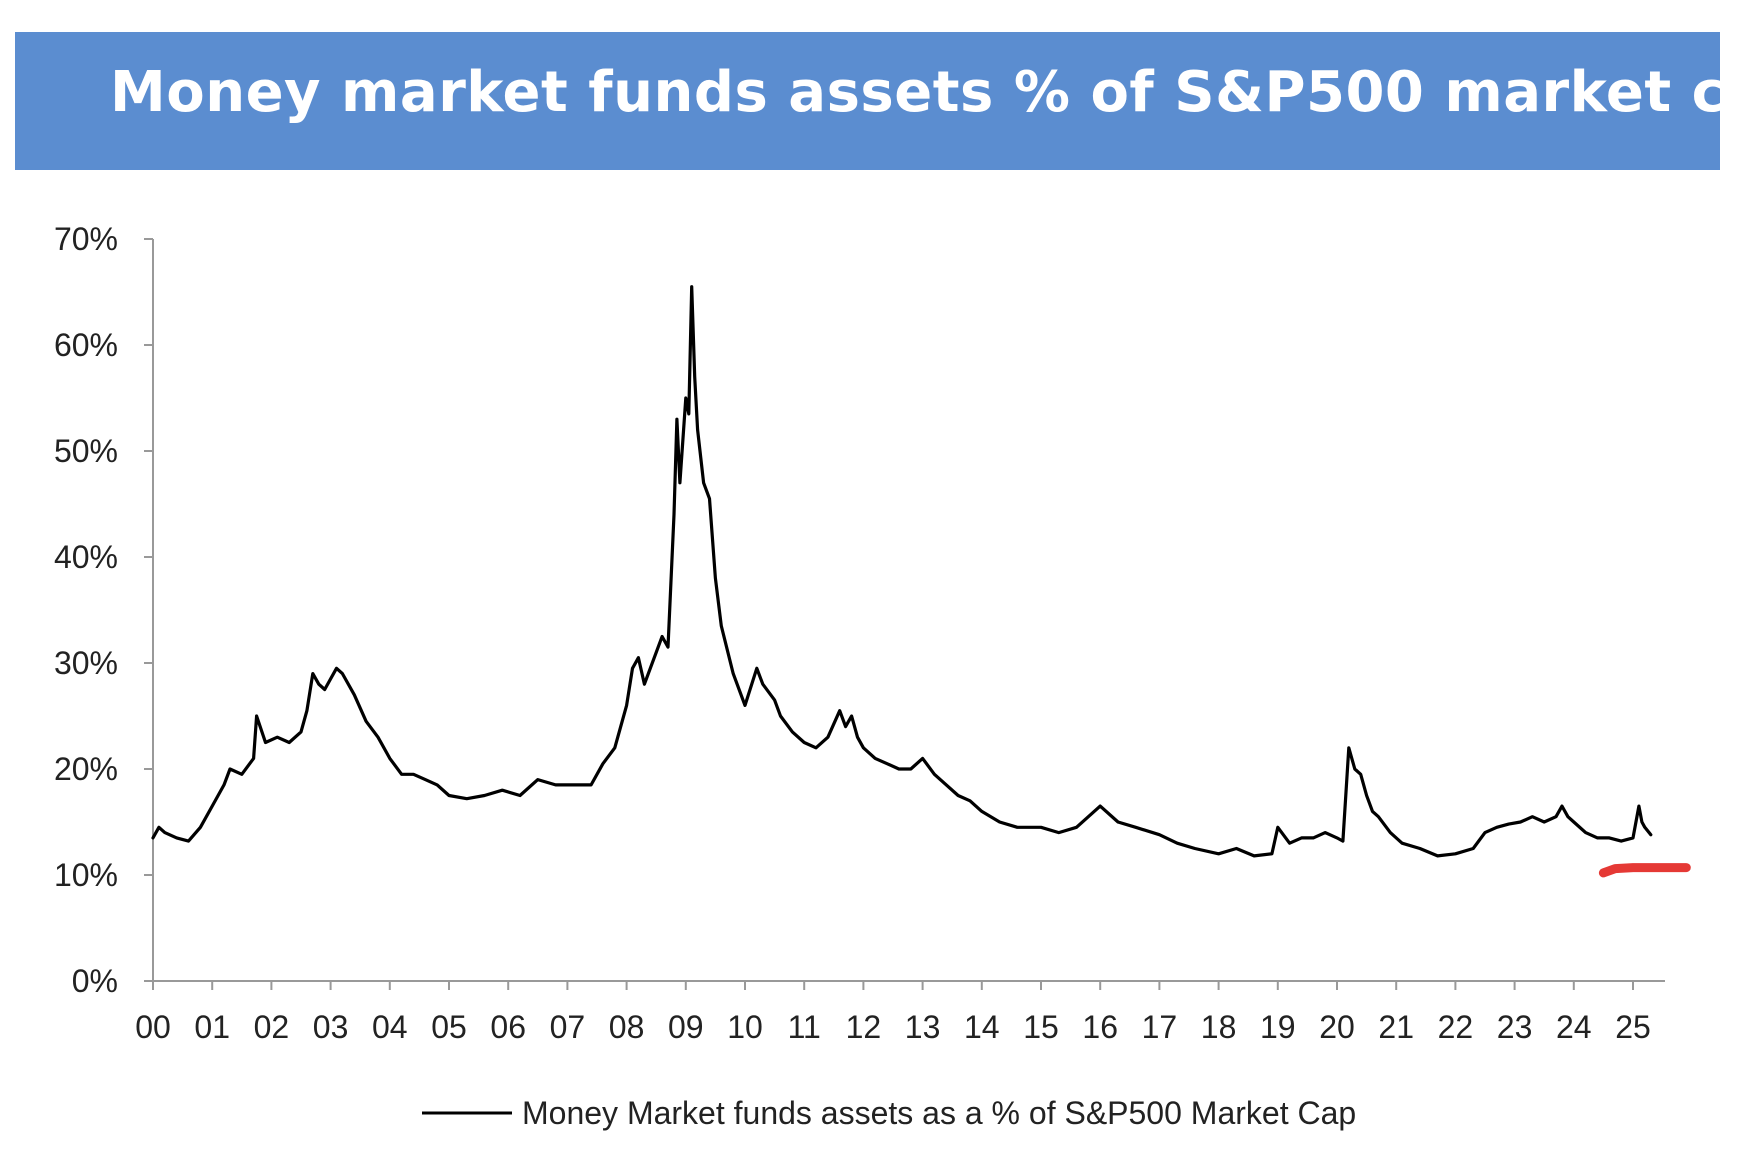 The height and width of the screenshot is (1162, 1740). I want to click on x-tick-label: 13, so click(923, 1027).